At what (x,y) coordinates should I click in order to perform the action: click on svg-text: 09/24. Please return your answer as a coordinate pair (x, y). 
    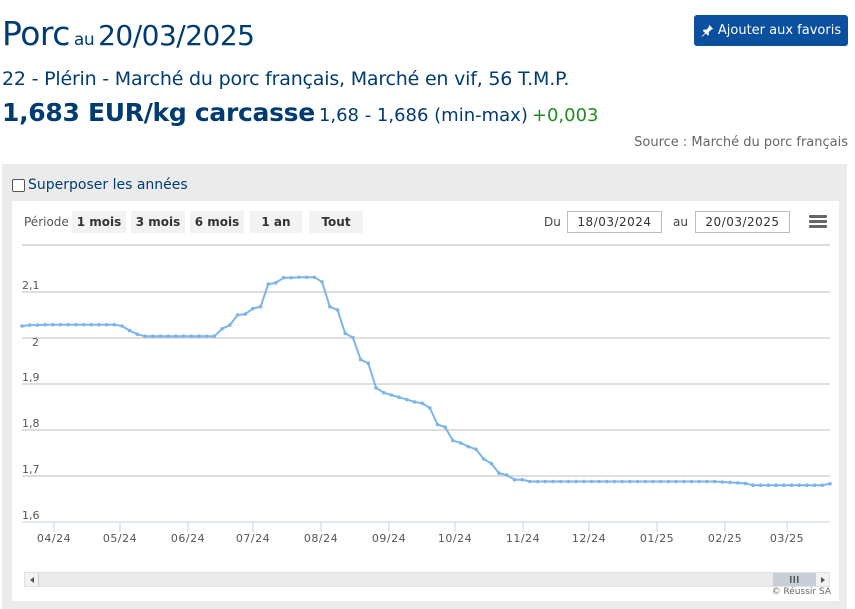
    Looking at the image, I should click on (389, 538).